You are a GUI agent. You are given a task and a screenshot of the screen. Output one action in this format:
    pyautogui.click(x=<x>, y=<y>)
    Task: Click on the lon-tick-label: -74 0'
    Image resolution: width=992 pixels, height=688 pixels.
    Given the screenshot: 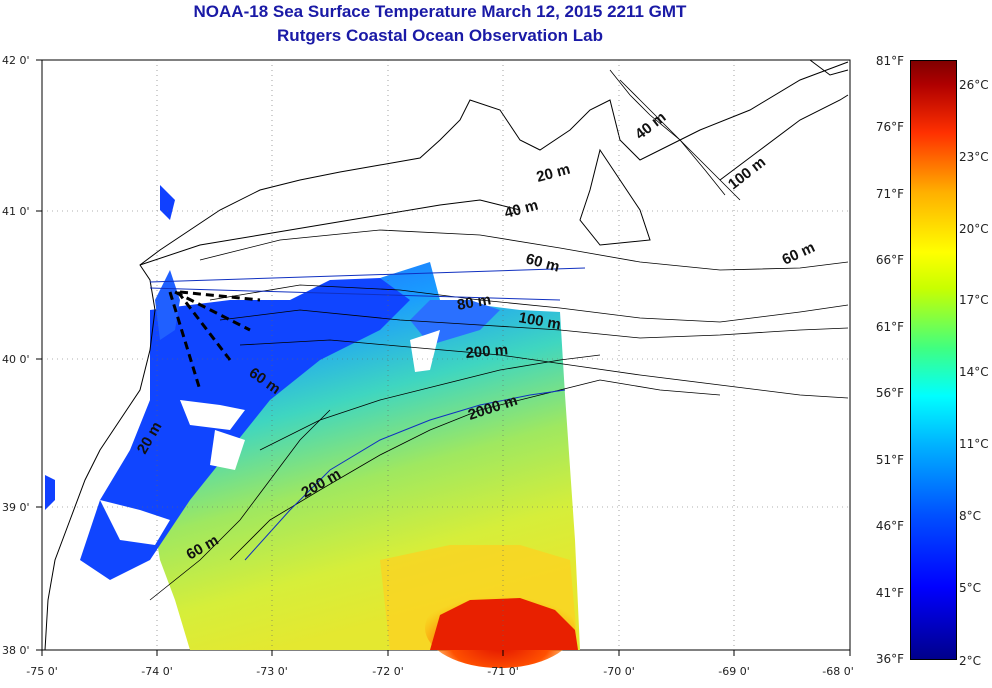 What is the action you would take?
    pyautogui.click(x=157, y=671)
    